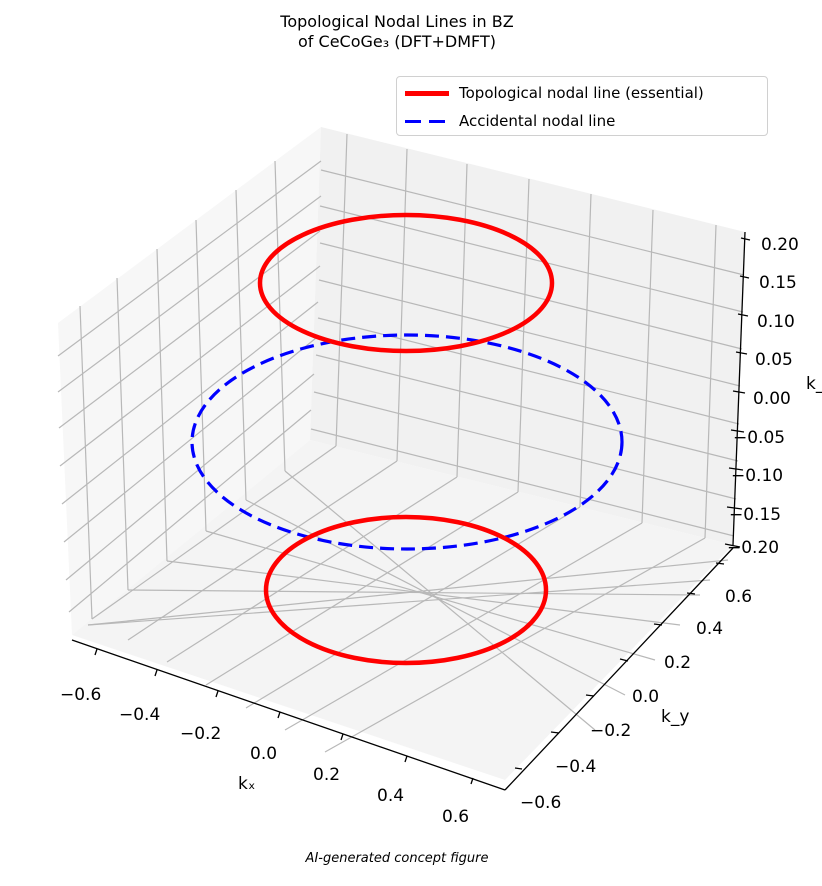 Image resolution: width=822 pixels, height=886 pixels. I want to click on y-tick-labels: −0.6 −0.4 −0.2 0.0 0.2 0.4 0.6, so click(636, 700).